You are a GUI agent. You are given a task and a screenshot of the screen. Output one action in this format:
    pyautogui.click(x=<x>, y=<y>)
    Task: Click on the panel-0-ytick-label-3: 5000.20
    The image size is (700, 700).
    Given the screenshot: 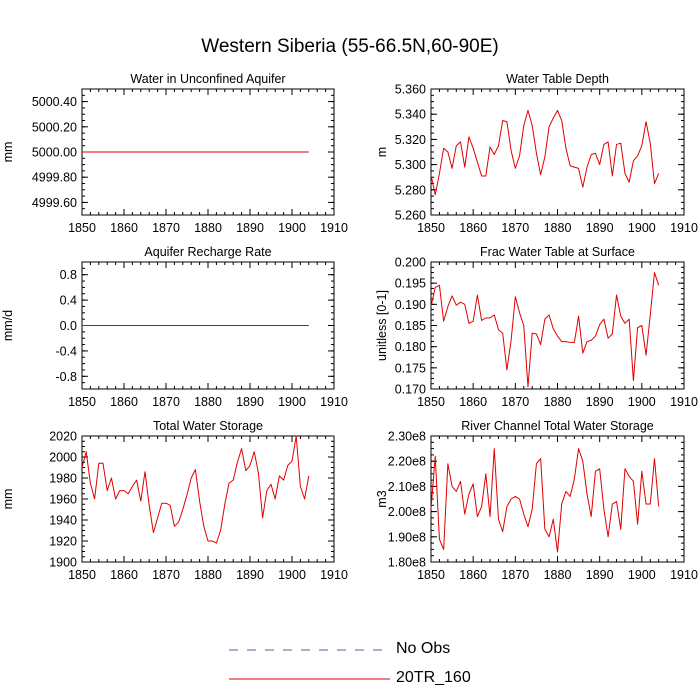 What is the action you would take?
    pyautogui.click(x=54, y=127)
    